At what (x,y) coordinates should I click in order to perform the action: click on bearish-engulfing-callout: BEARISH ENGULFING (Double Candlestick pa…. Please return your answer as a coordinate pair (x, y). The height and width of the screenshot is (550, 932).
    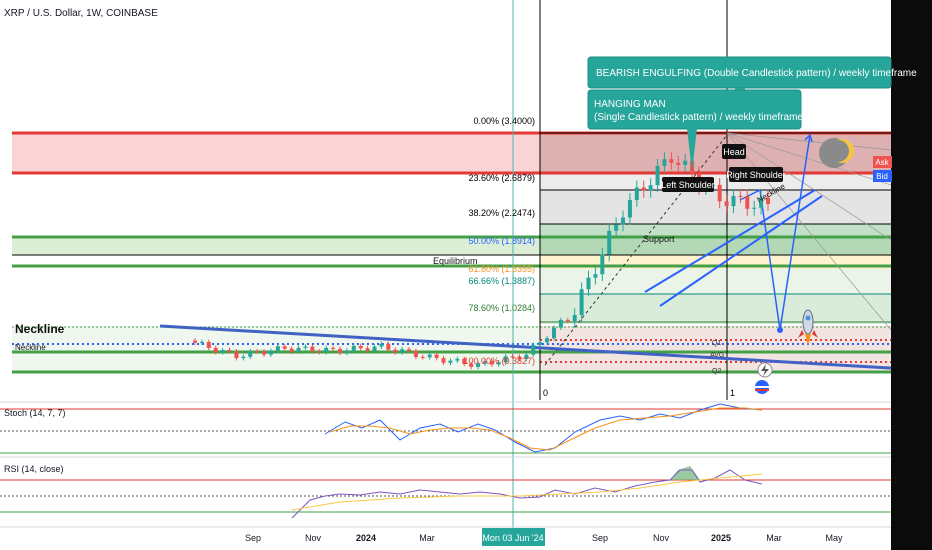
    Looking at the image, I should click on (752, 93).